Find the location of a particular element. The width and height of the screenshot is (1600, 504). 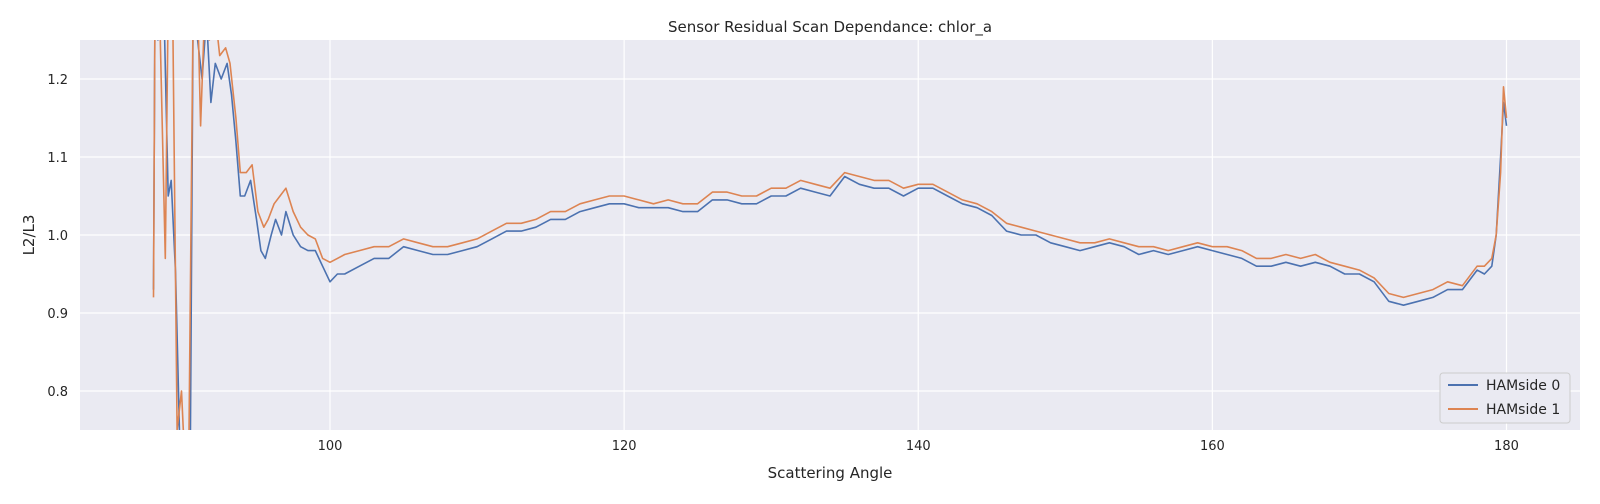

x-tick-label: 100 is located at coordinates (330, 446).